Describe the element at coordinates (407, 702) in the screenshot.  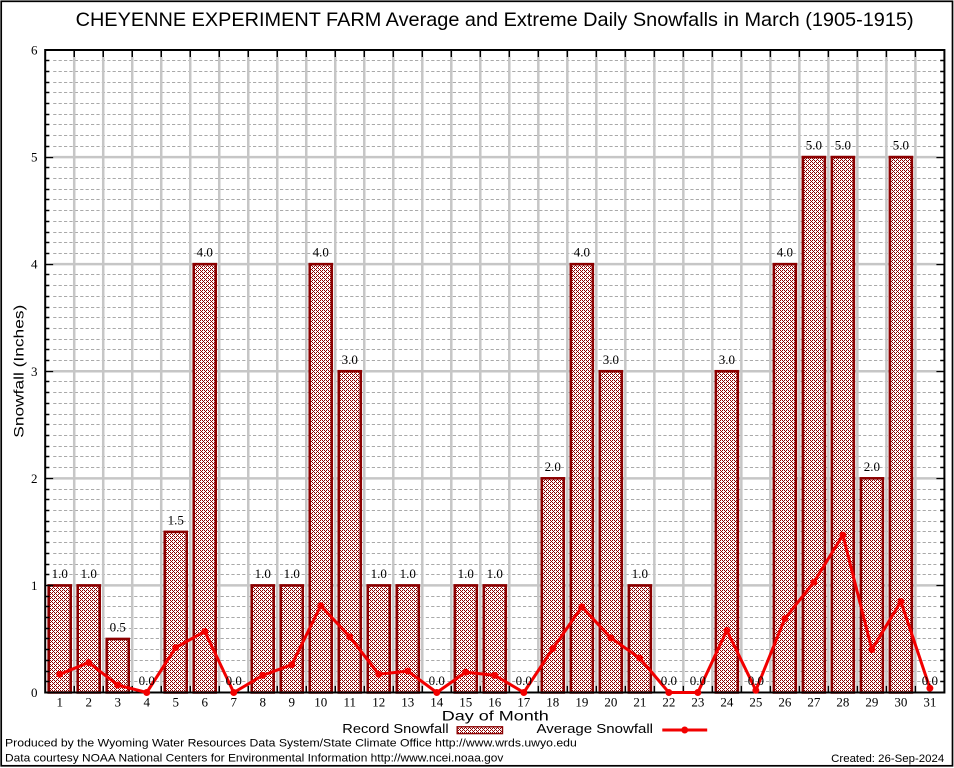
I see `svg-text: 13` at that location.